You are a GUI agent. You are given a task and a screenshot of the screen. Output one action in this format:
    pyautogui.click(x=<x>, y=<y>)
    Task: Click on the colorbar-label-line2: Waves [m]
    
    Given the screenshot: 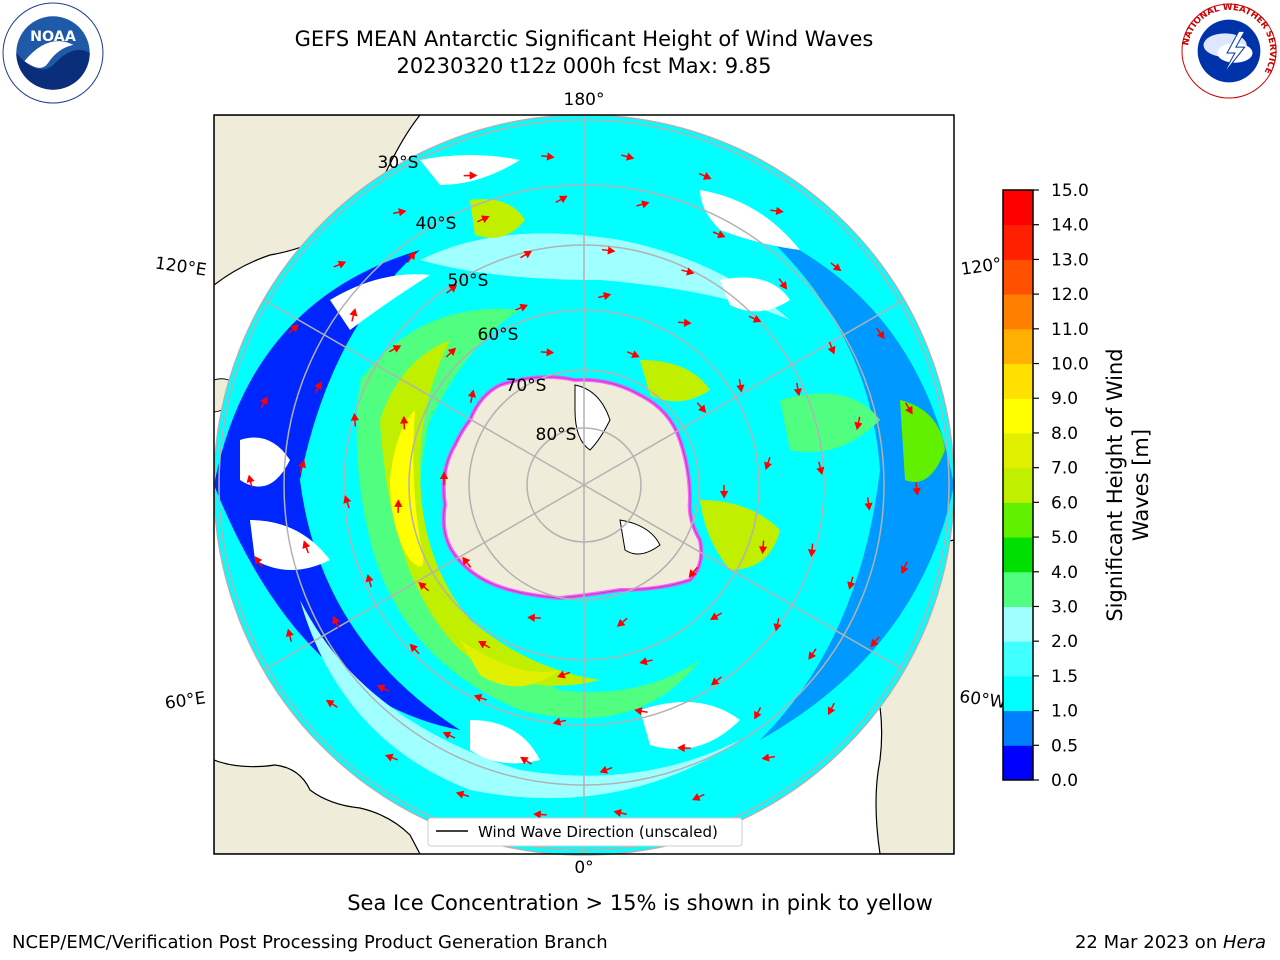 What is the action you would take?
    pyautogui.click(x=1141, y=485)
    